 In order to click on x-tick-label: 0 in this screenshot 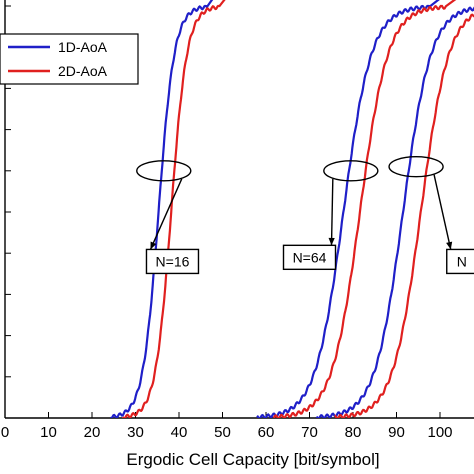, I will do `click(5, 432)`.